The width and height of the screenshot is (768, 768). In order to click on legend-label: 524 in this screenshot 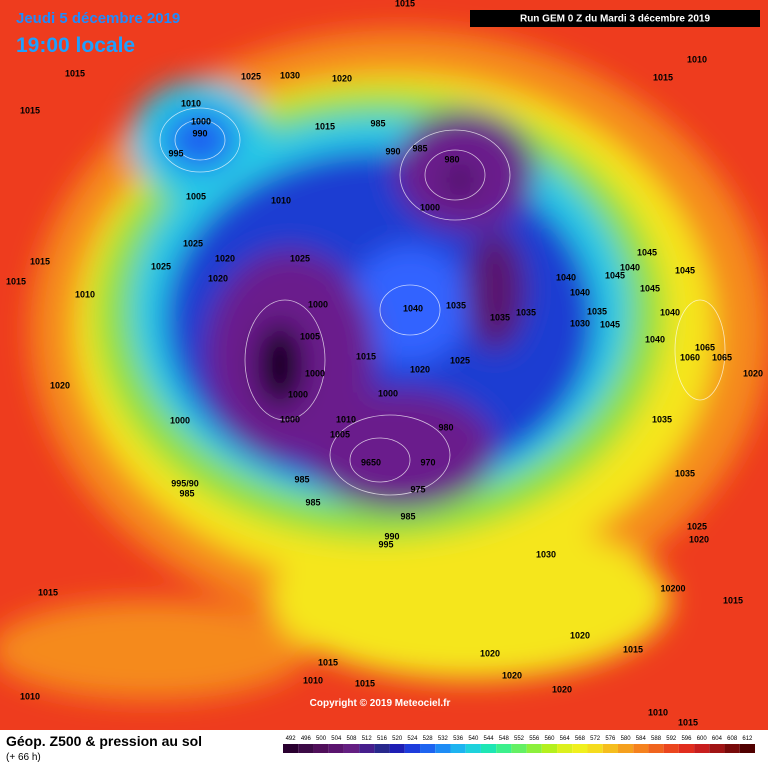, I will do `click(412, 739)`.